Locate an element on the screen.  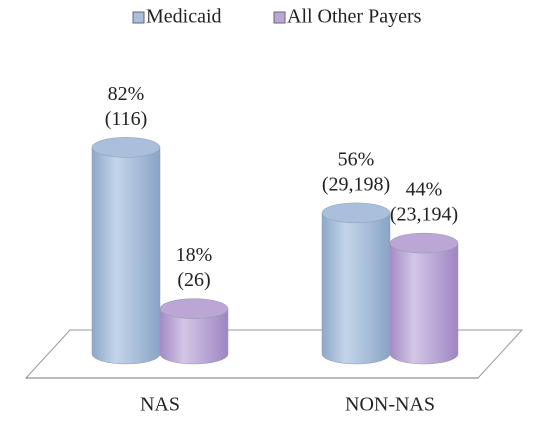
value-label: 18% is located at coordinates (194, 255).